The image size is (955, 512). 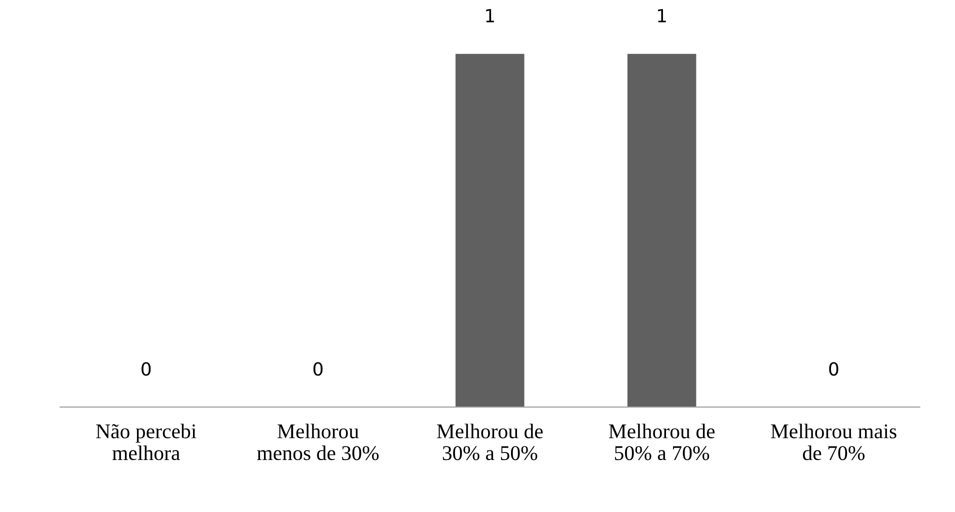 What do you see at coordinates (661, 442) in the screenshot?
I see `x-tick-label: Melhorou de 50% a 70%` at bounding box center [661, 442].